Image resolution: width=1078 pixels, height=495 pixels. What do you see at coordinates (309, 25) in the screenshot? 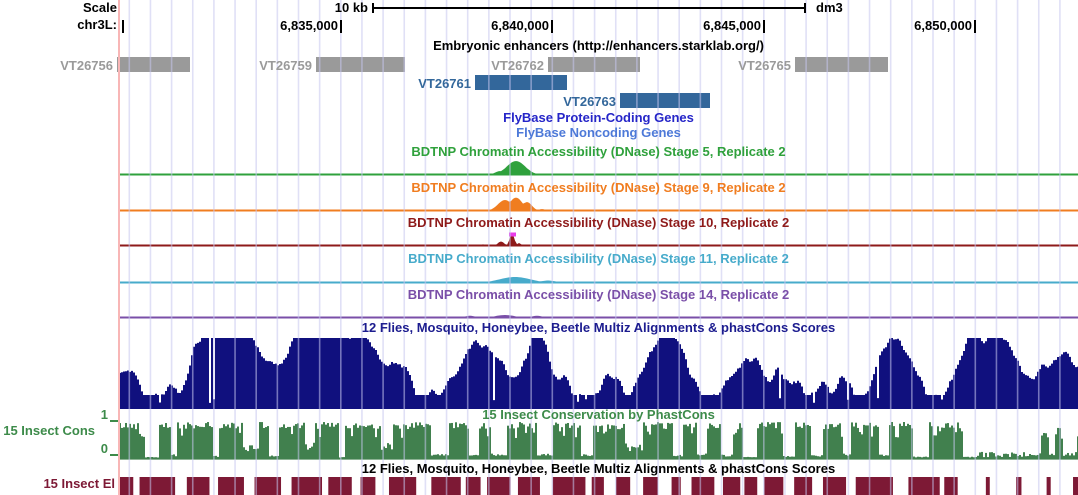
I see `coordinate-label: 6,835,000` at bounding box center [309, 25].